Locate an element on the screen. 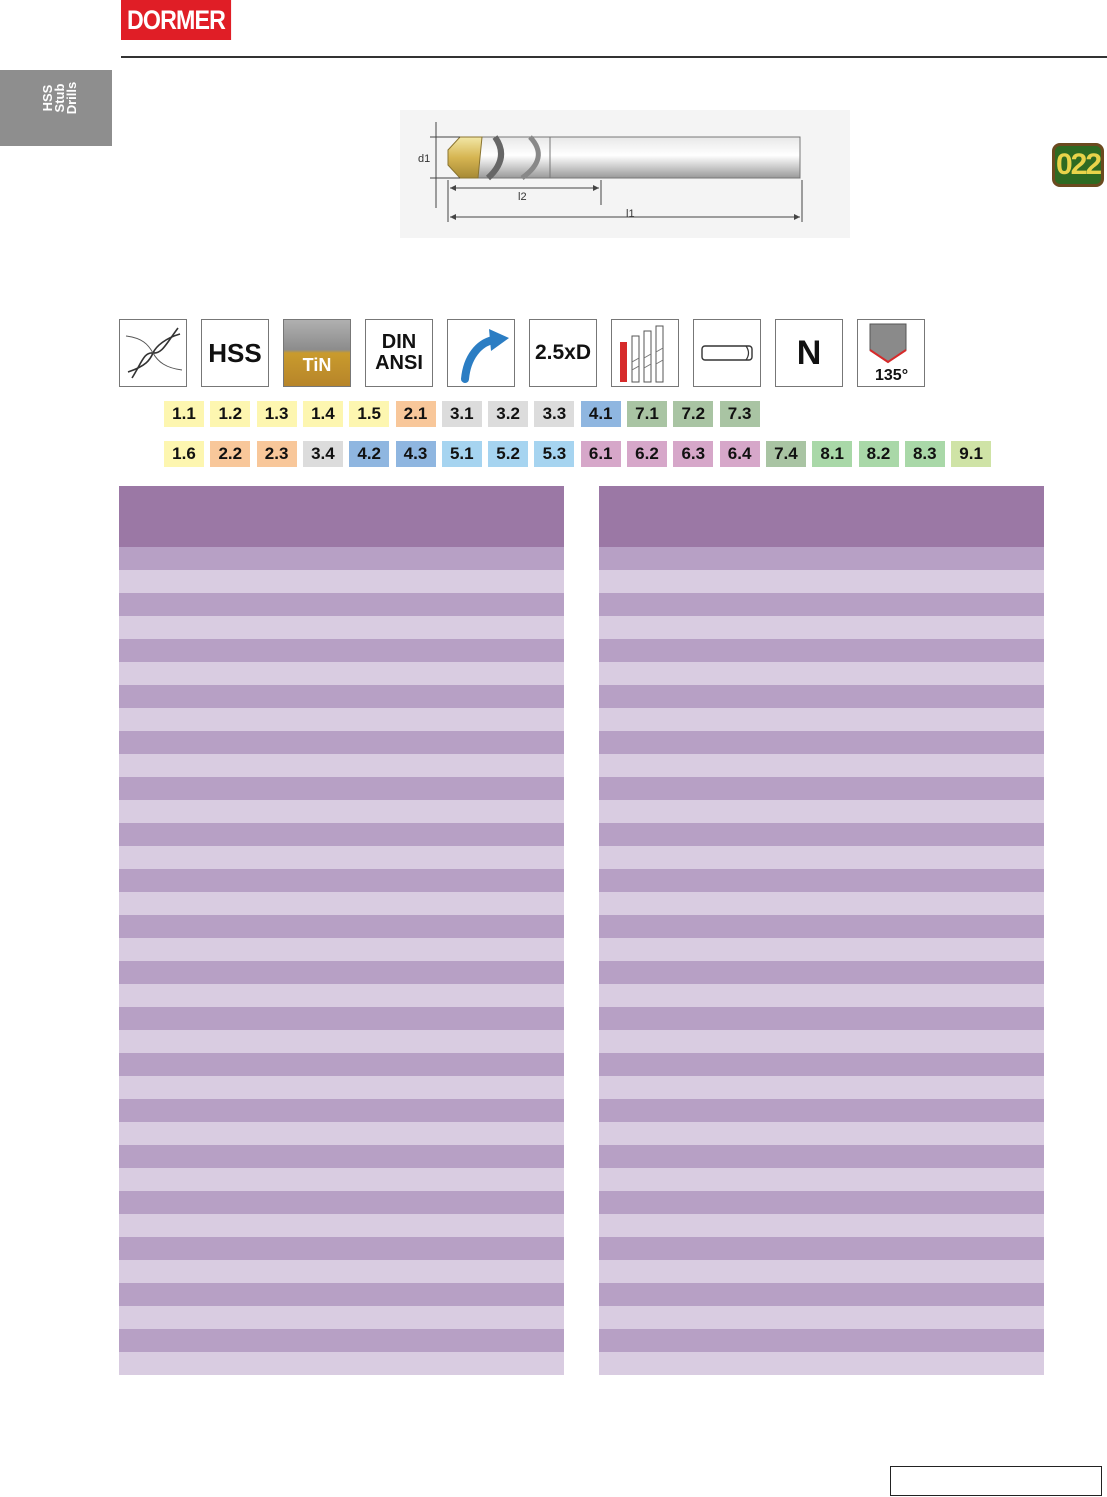 The image size is (1107, 1497). din-ansi-icon: DIN ANSI is located at coordinates (399, 353).